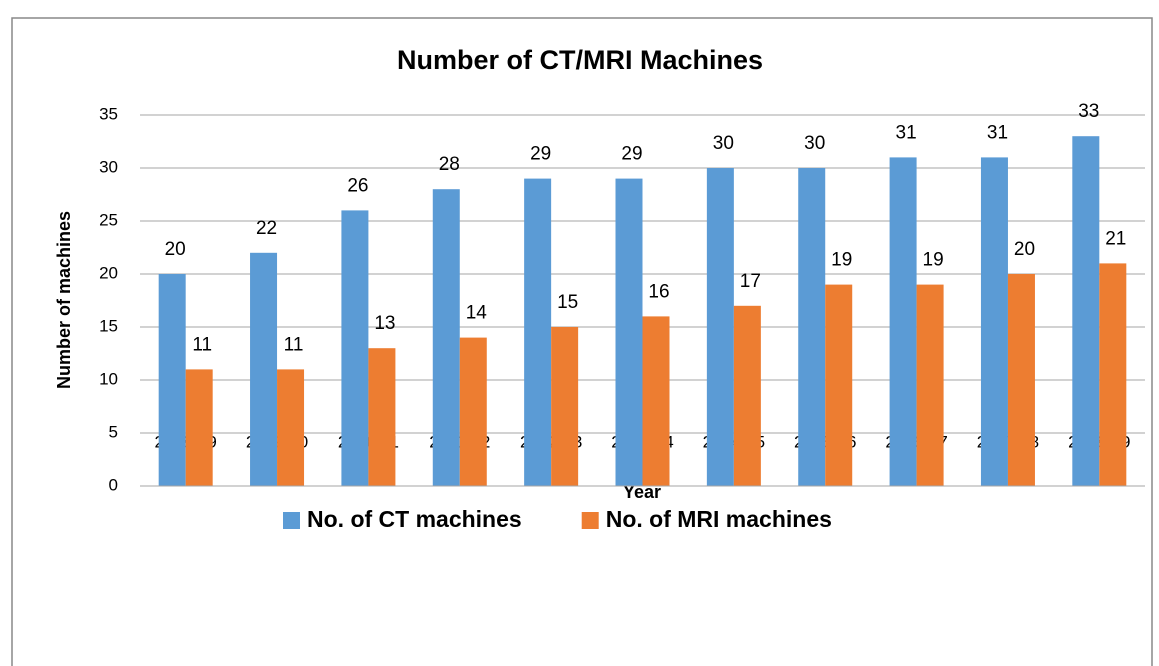  I want to click on data-label: 14, so click(477, 313).